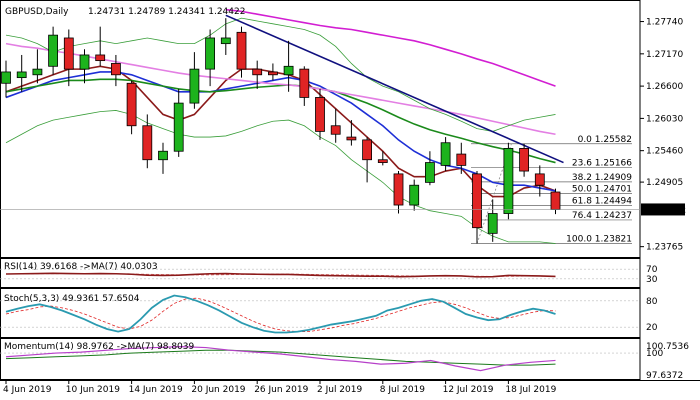  I want to click on fib-level-label: 100.0 1.23821, so click(599, 239).